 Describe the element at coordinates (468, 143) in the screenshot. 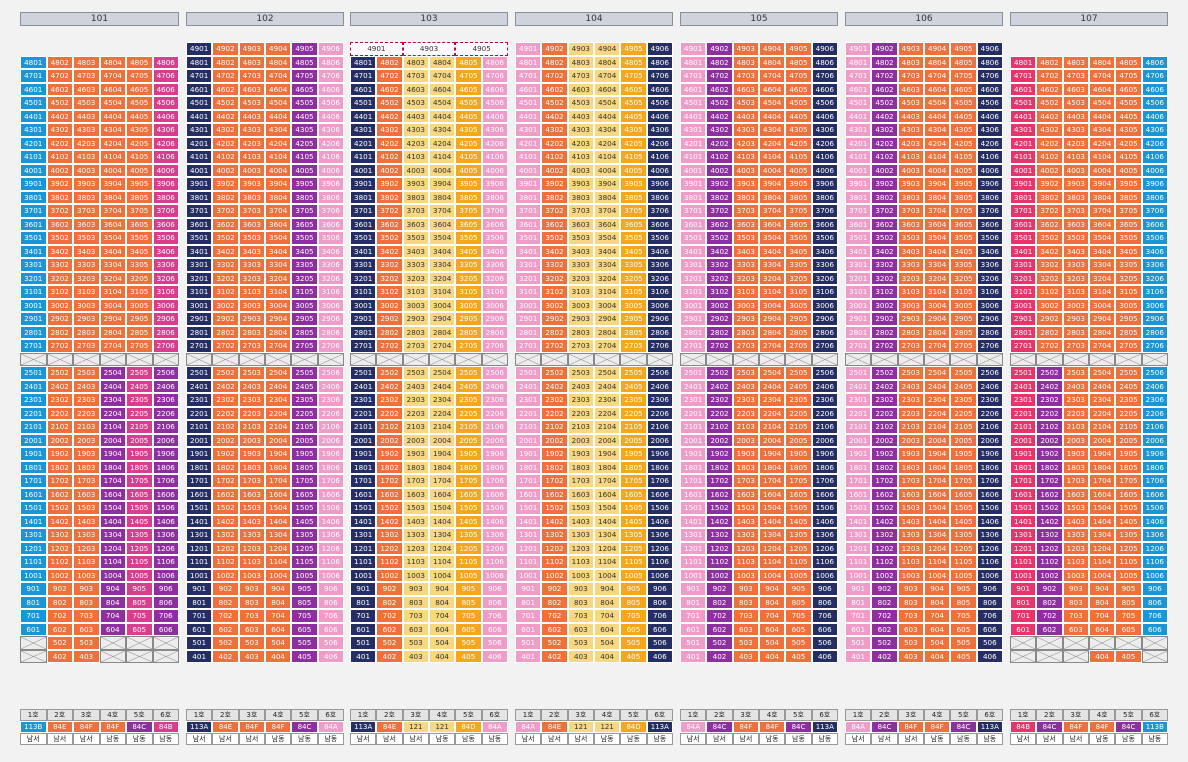

I see `unit-cell: 4205` at that location.